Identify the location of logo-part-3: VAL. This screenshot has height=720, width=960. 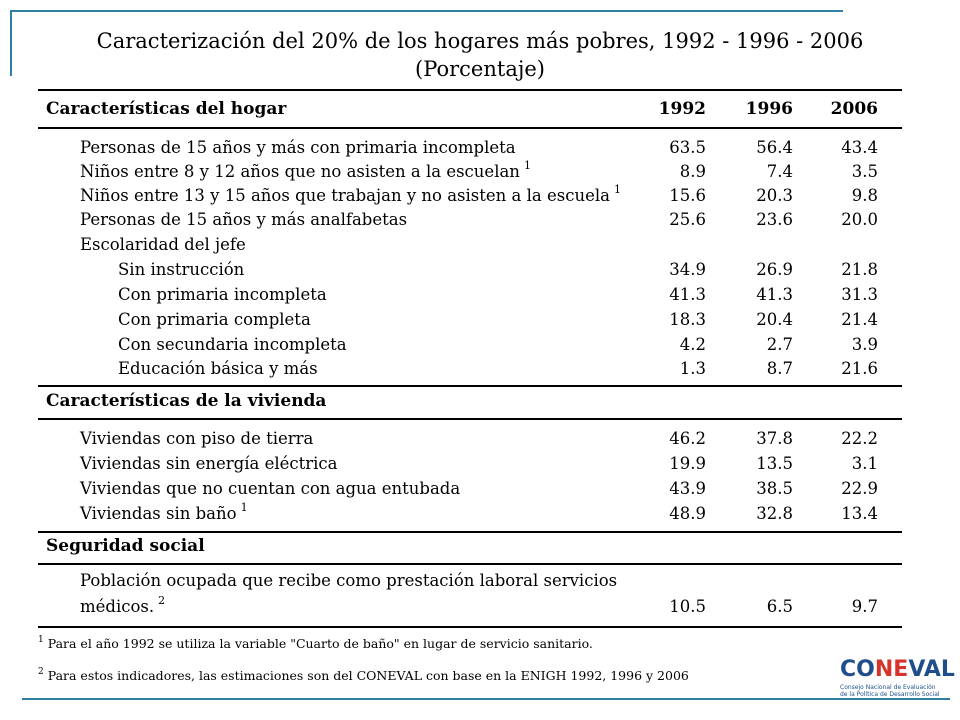
(931, 669).